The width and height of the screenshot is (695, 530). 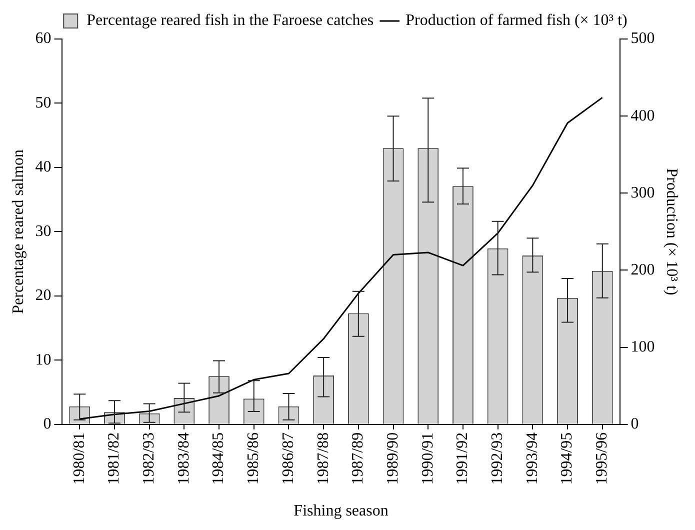 What do you see at coordinates (43, 295) in the screenshot?
I see `y-tick-label: 20` at bounding box center [43, 295].